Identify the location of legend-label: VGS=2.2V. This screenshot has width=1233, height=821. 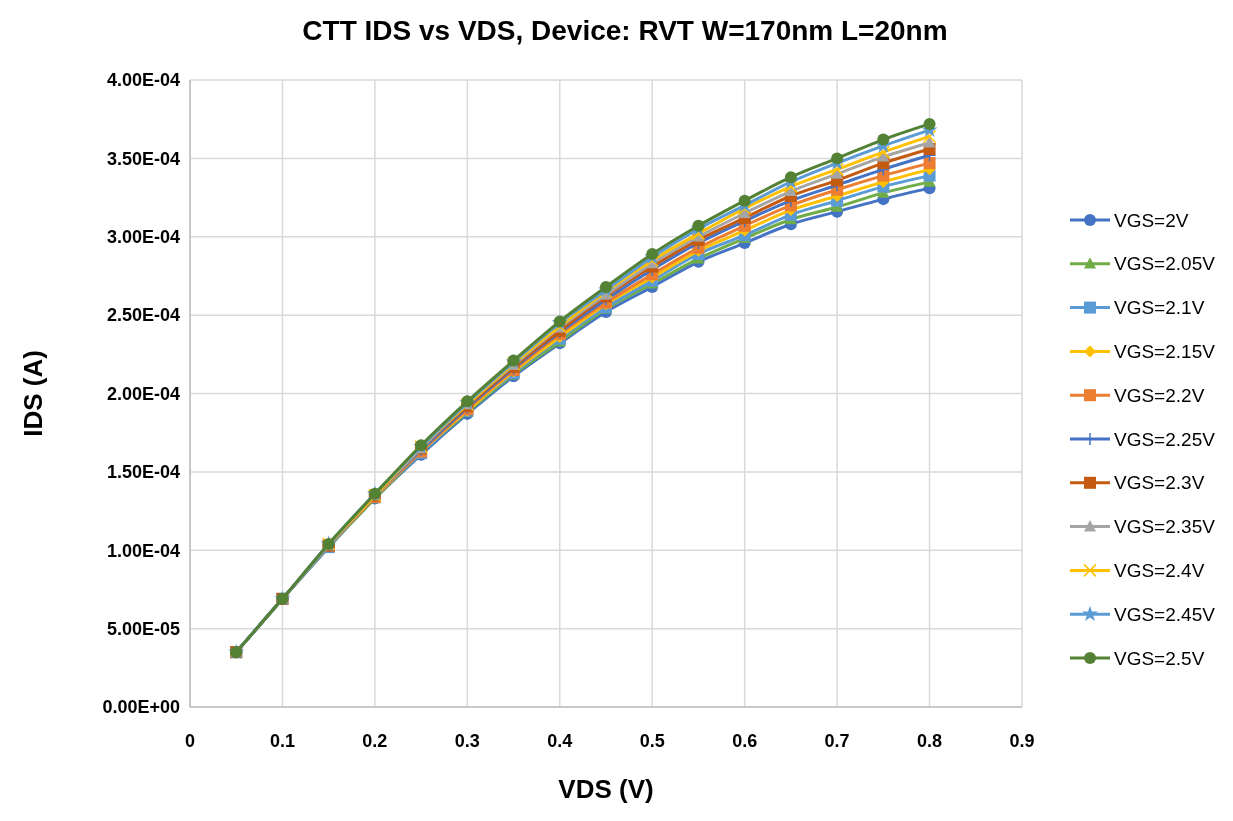
(1159, 395).